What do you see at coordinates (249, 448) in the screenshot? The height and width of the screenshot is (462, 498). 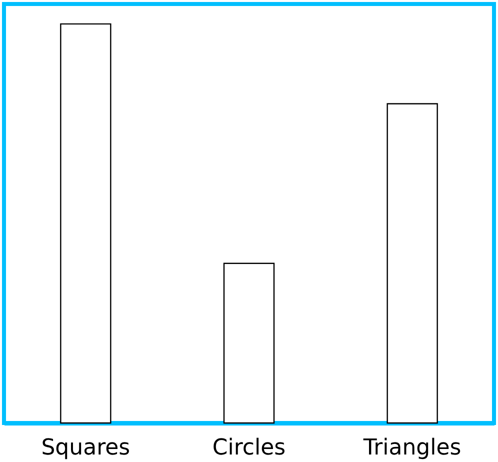 I see `x-tick-label: Circles` at bounding box center [249, 448].